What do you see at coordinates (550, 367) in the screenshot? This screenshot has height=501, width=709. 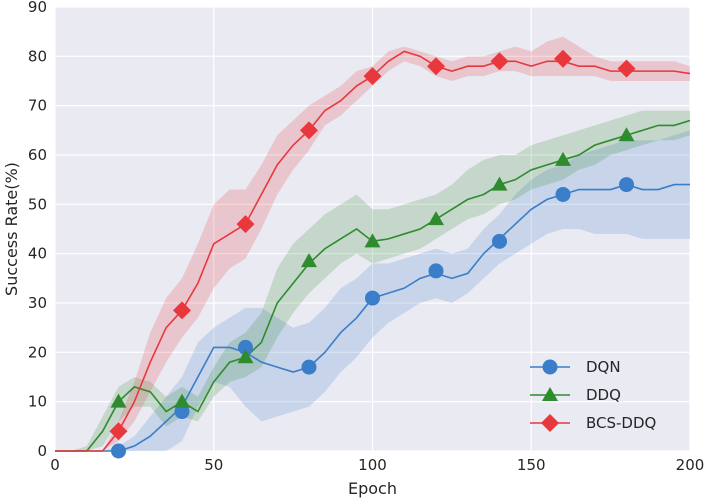 I see `legend-dqn-marker` at bounding box center [550, 367].